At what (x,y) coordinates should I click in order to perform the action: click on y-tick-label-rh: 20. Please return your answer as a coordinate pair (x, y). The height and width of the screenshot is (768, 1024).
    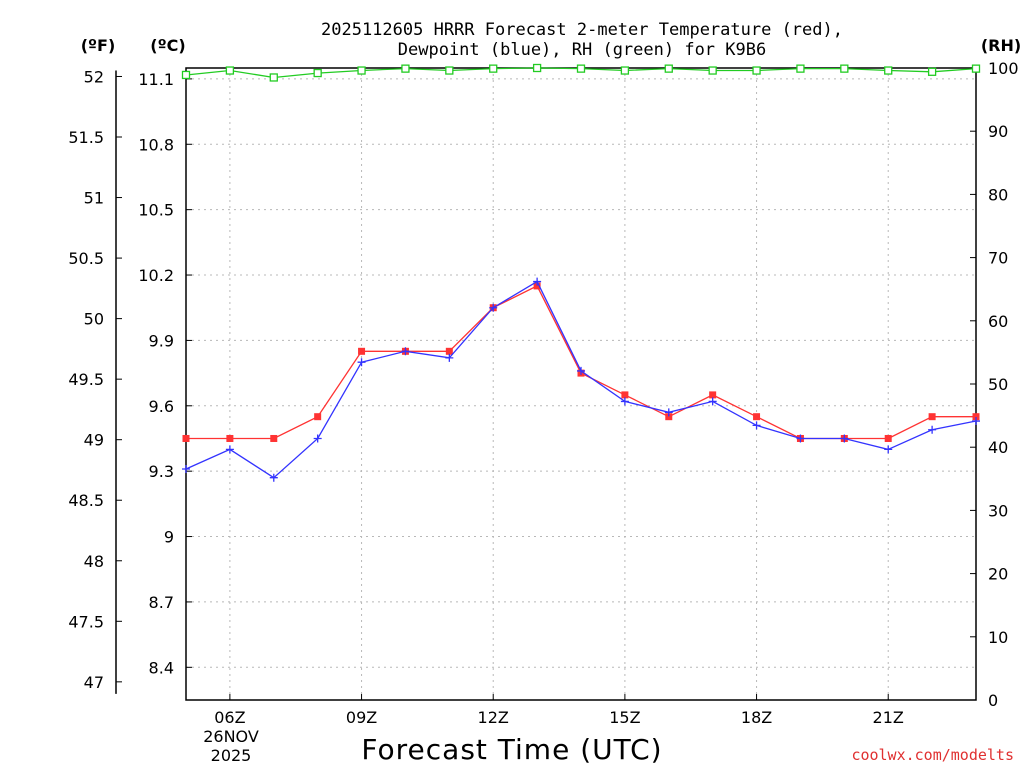
    Looking at the image, I should click on (998, 574).